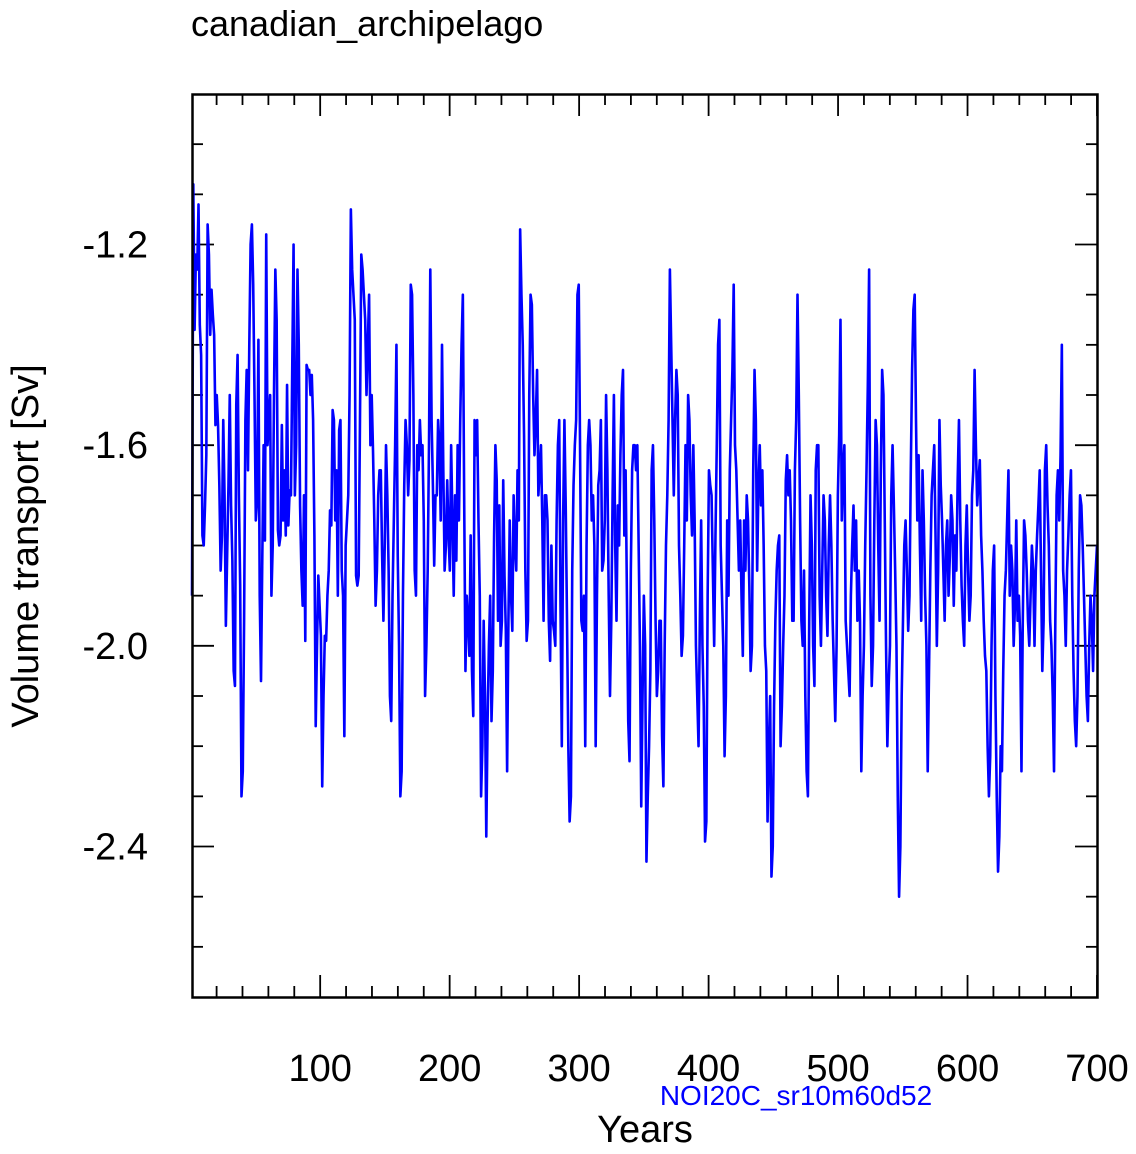 The width and height of the screenshot is (1136, 1154). Describe the element at coordinates (115, 848) in the screenshot. I see `y-tick-label: -2.4` at that location.